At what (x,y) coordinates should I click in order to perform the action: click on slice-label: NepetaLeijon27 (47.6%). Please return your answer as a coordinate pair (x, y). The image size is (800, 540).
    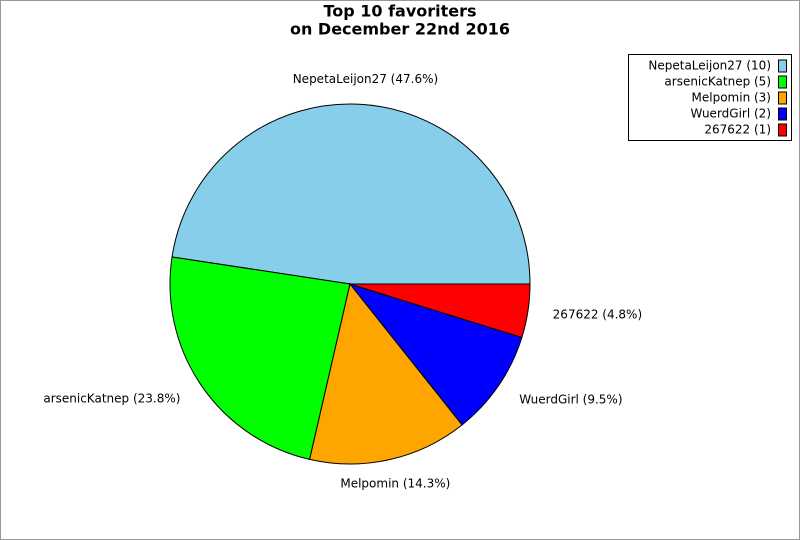
    Looking at the image, I should click on (365, 79).